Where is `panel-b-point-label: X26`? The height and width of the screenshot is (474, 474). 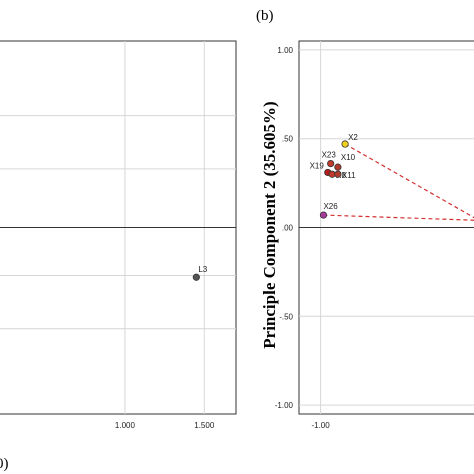 panel-b-point-label: X26 is located at coordinates (330, 206).